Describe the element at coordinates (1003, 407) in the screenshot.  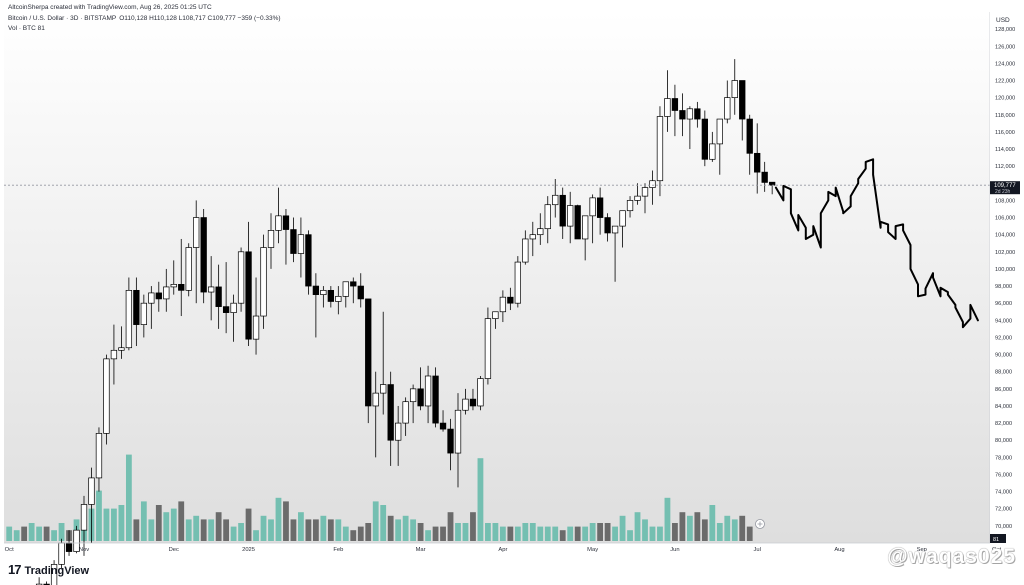
I see `price-tick-label: 84,000` at that location.